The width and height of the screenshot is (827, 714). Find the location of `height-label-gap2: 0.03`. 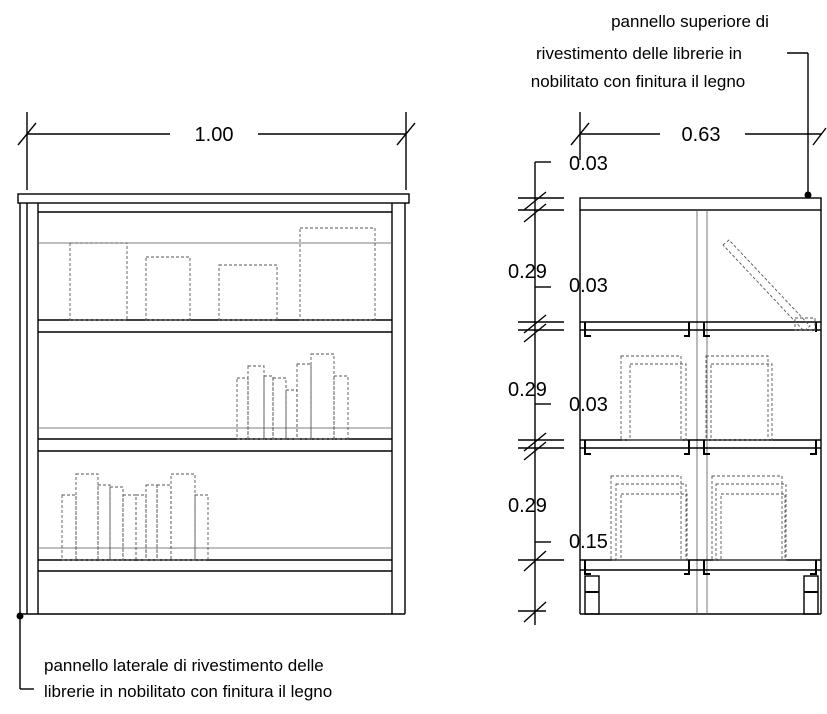

height-label-gap2: 0.03 is located at coordinates (588, 286).